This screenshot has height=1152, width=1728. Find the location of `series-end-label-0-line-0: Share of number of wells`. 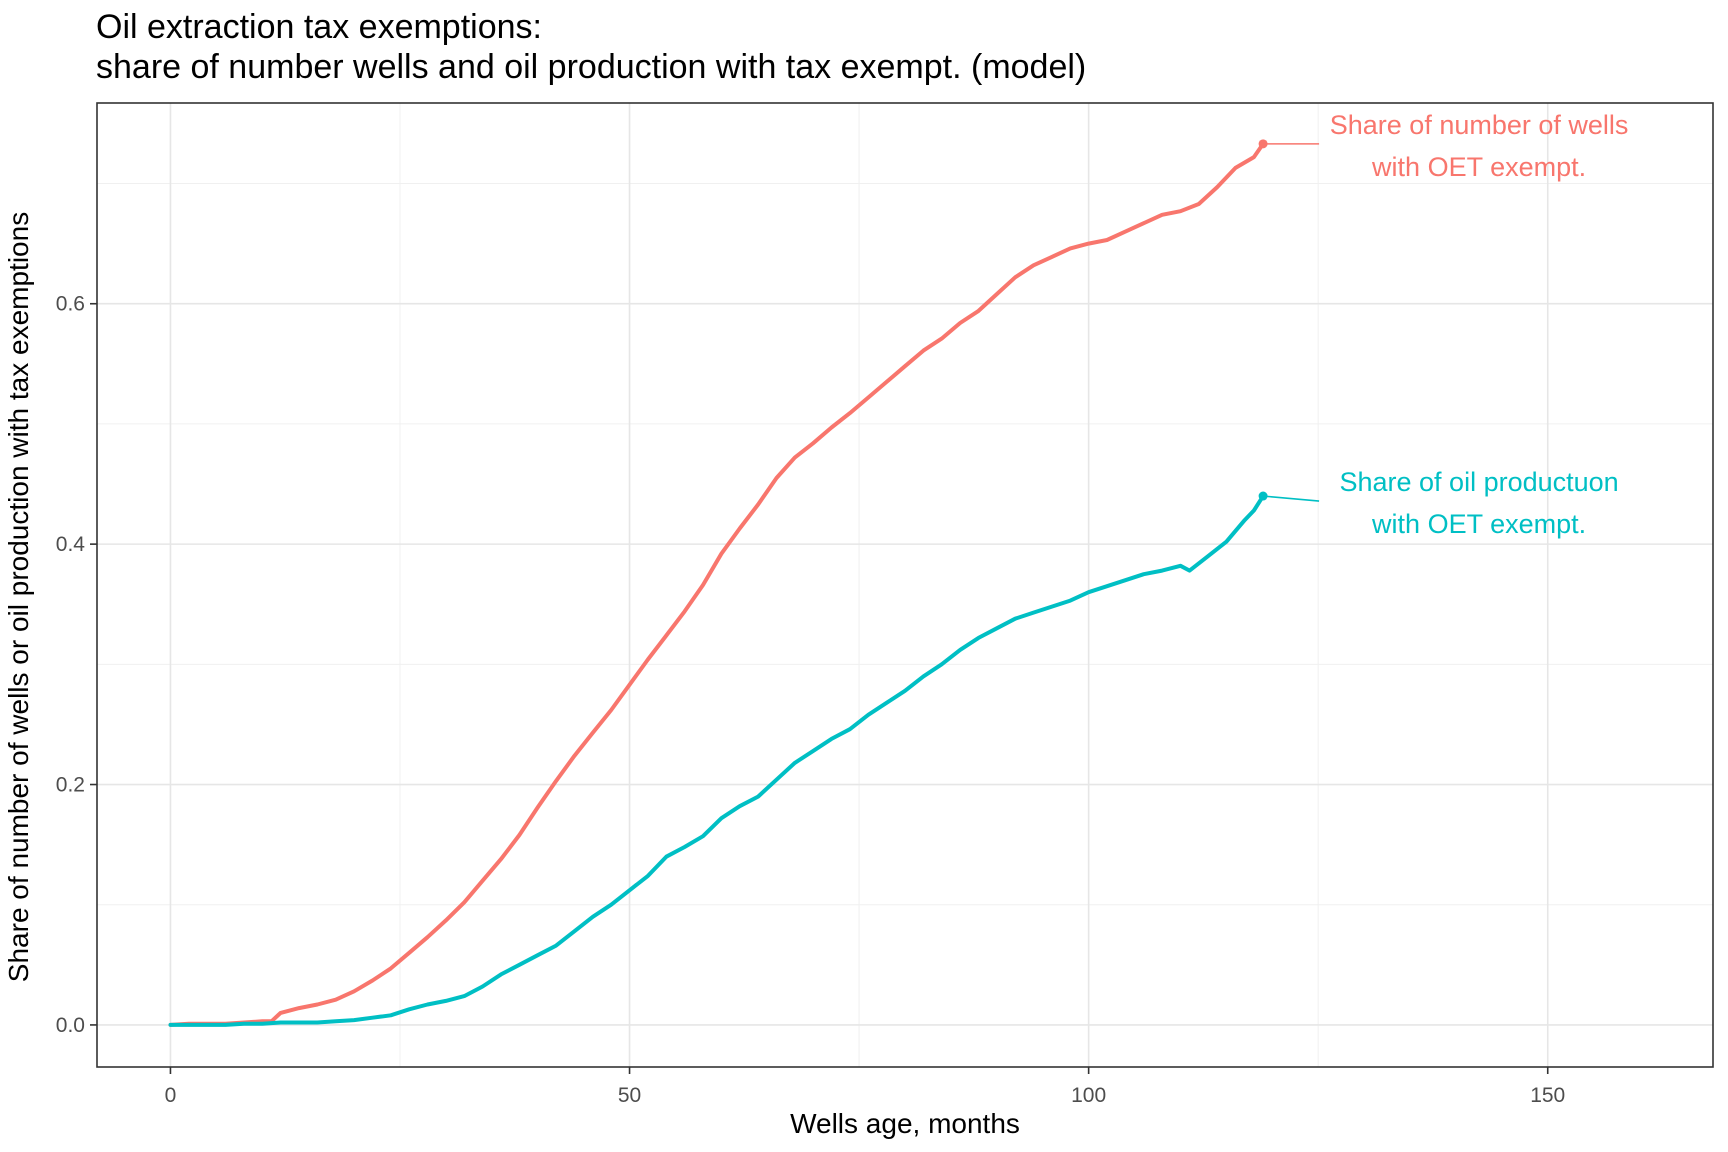

series-end-label-0-line-0: Share of number of wells is located at coordinates (1479, 125).